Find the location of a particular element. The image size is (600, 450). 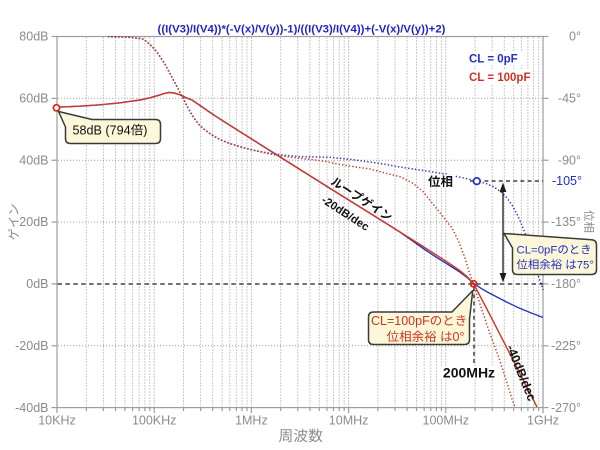

svg-text: -270° is located at coordinates (566, 408).